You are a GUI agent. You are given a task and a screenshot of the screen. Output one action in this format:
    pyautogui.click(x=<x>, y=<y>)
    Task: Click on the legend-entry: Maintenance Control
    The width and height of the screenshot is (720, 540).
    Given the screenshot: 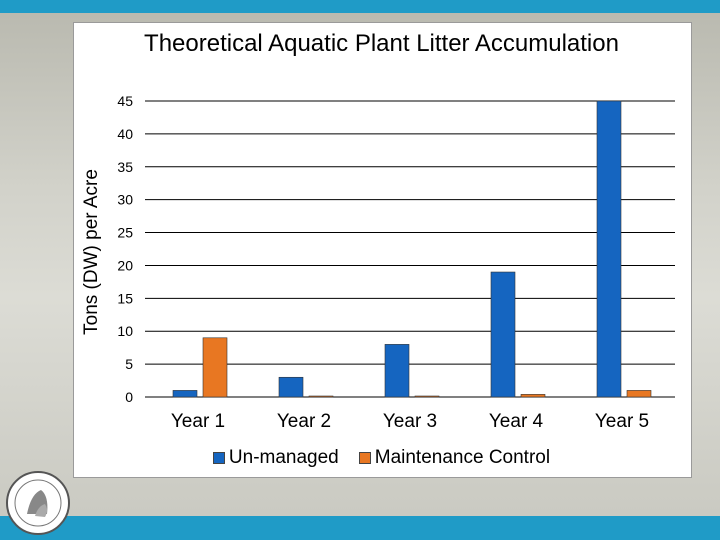 What is the action you would take?
    pyautogui.click(x=454, y=458)
    